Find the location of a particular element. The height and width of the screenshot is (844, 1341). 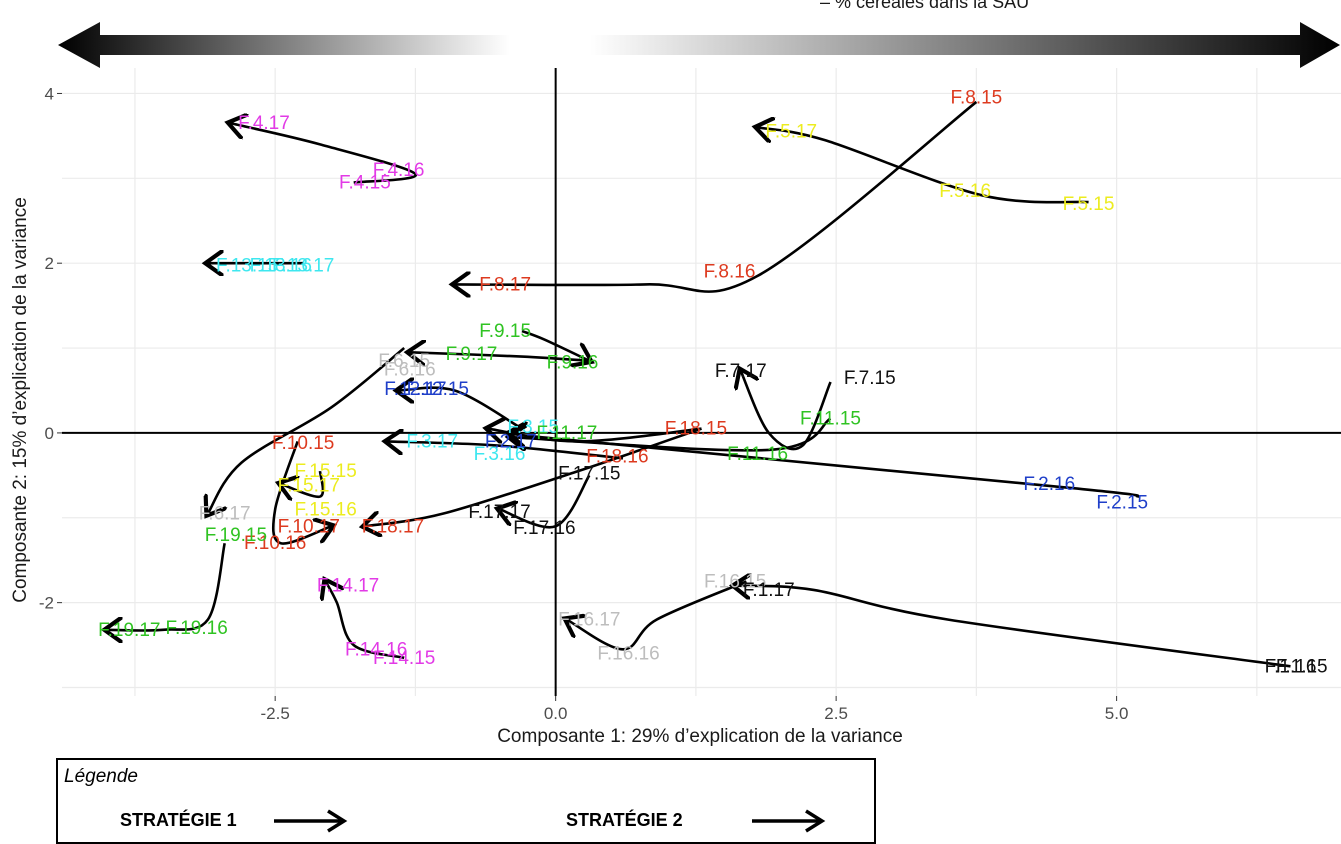

point-label: F.11.17 is located at coordinates (566, 433).